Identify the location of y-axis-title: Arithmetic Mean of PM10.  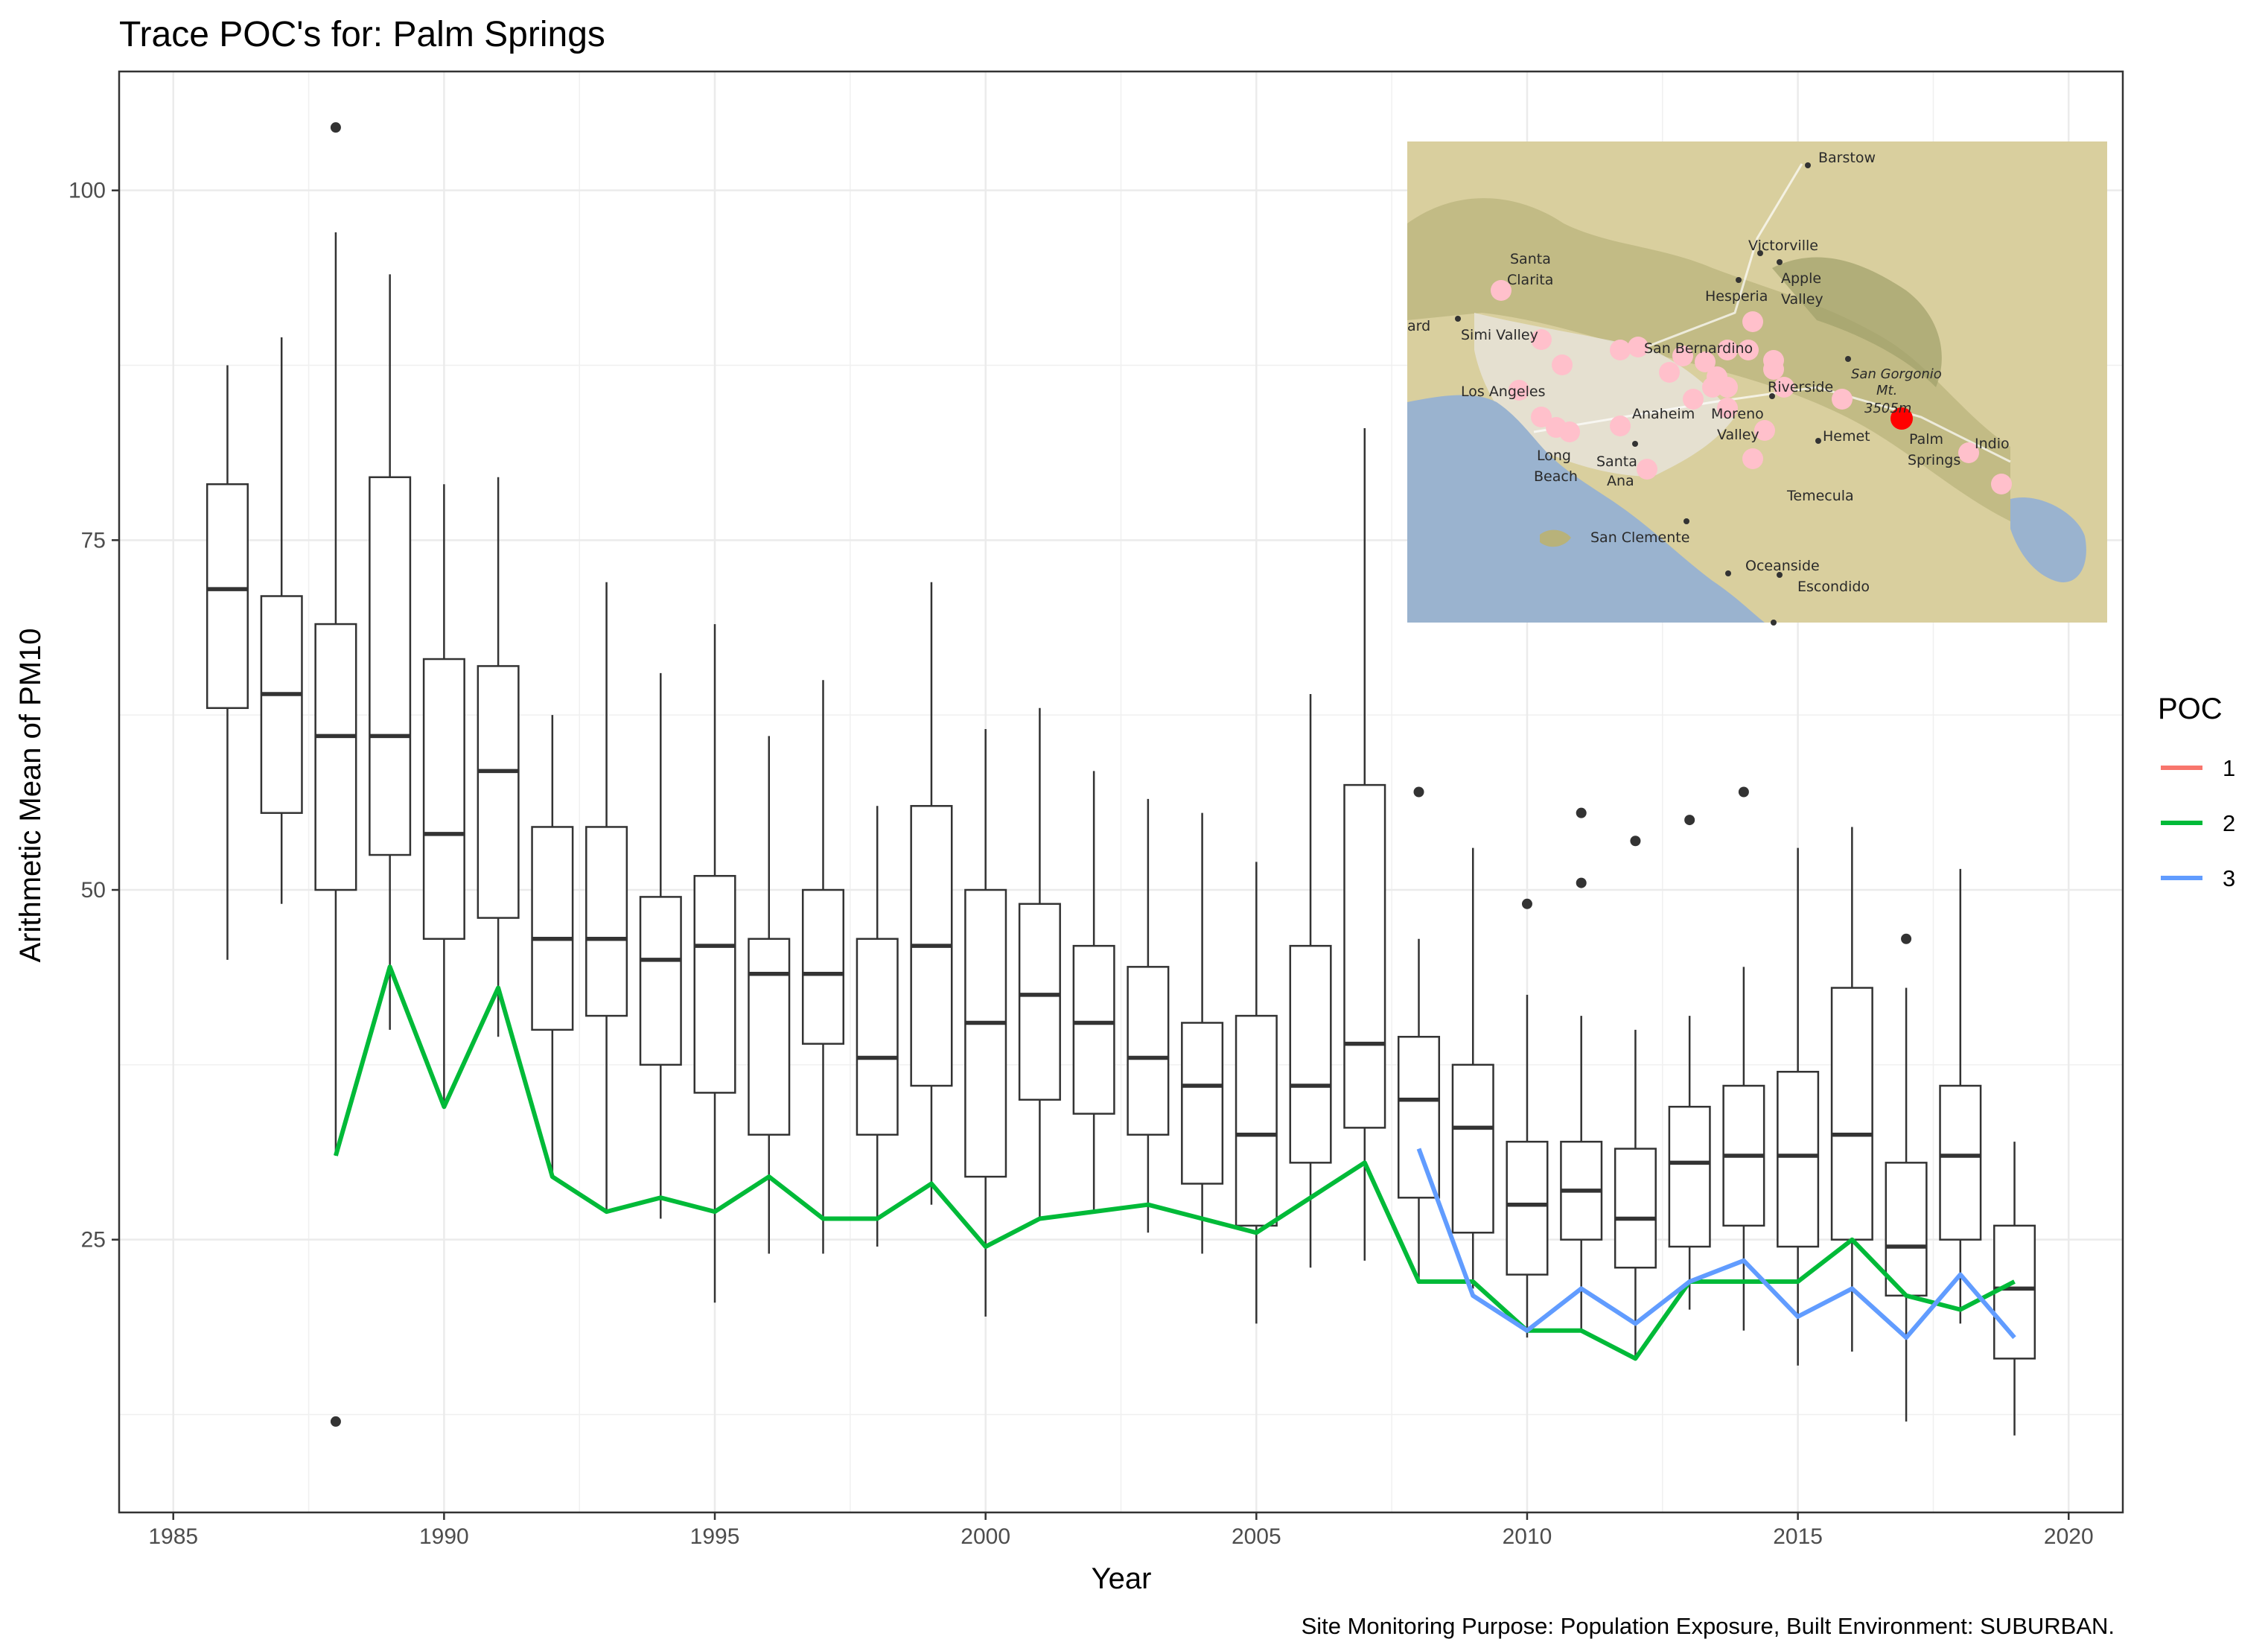
(30, 795).